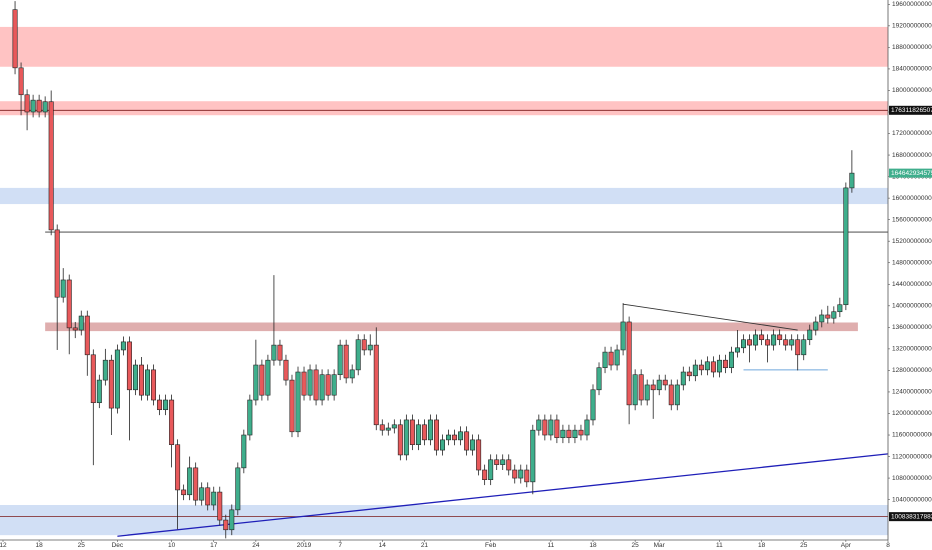 The width and height of the screenshot is (932, 550). What do you see at coordinates (340, 545) in the screenshot?
I see `x-tick-label: 7` at bounding box center [340, 545].